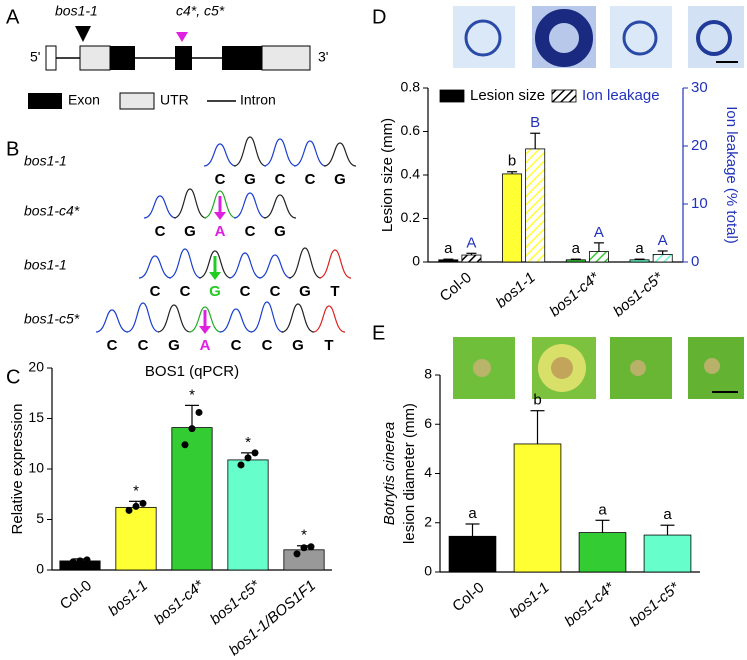 Image resolution: width=747 pixels, height=660 pixels. I want to click on leaf-images, so click(598, 368).